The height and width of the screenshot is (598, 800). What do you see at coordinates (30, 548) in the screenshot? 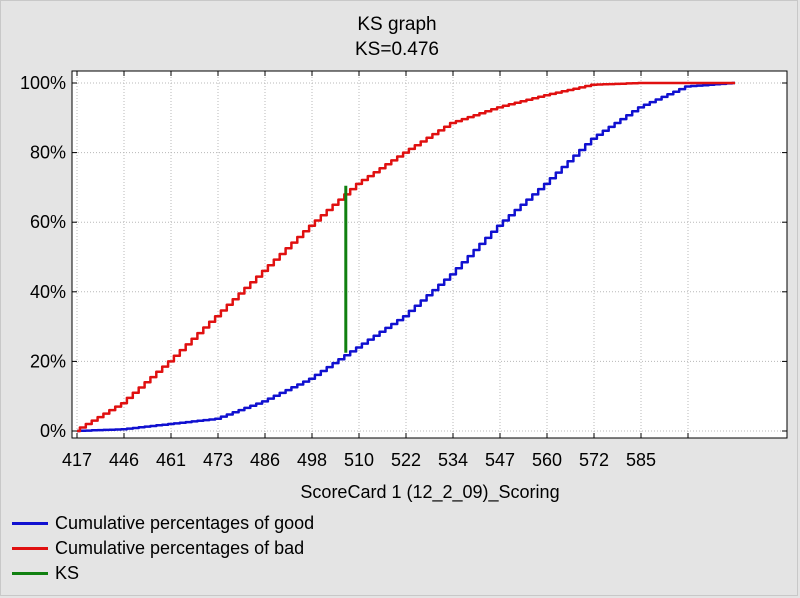
I see `legend-swatch-bad` at bounding box center [30, 548].